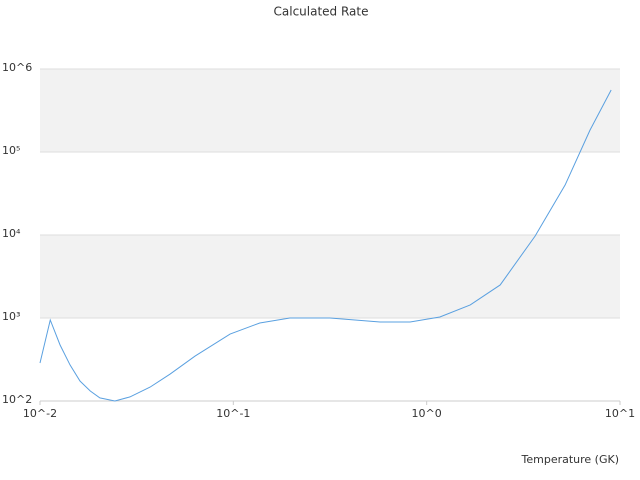 The image size is (640, 480). Describe the element at coordinates (233, 413) in the screenshot. I see `x-tick-label: 10^-1` at that location.